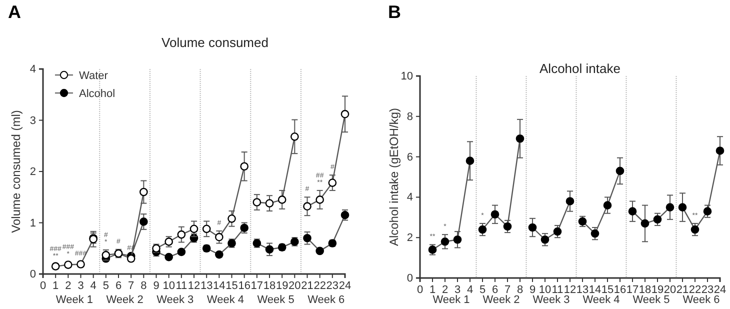  Describe the element at coordinates (394, 12) in the screenshot. I see `text: B` at that location.